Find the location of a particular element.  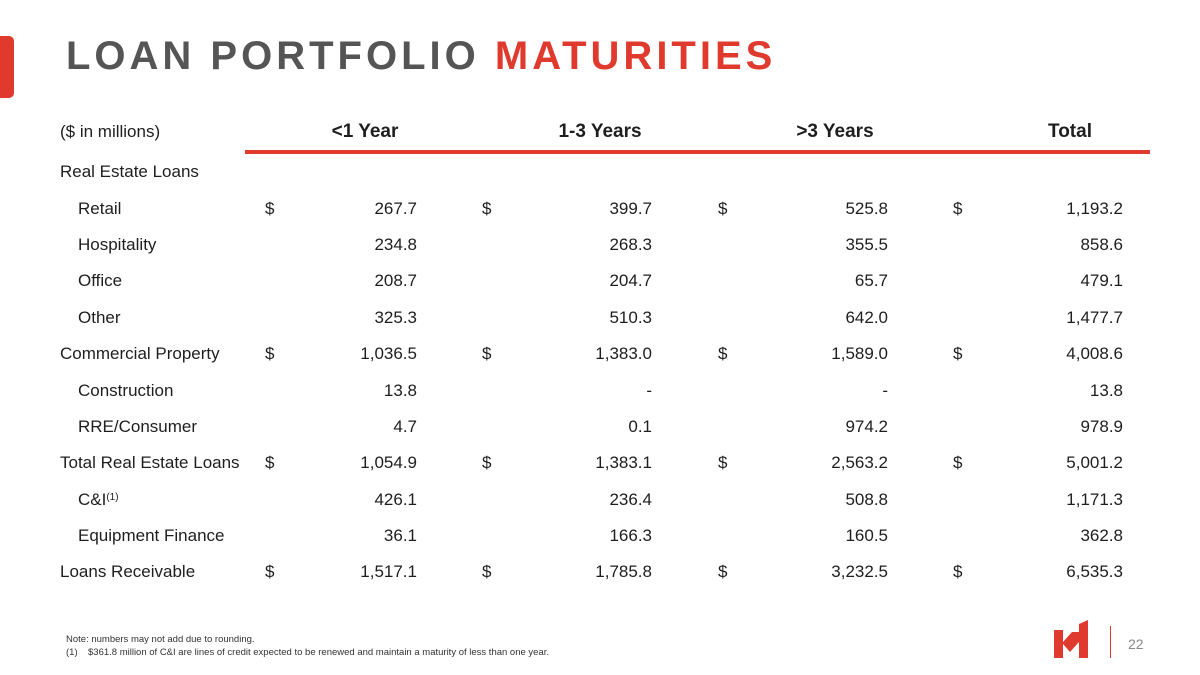

table-row: Construction 13.8 - - 13.8 is located at coordinates (600, 390).